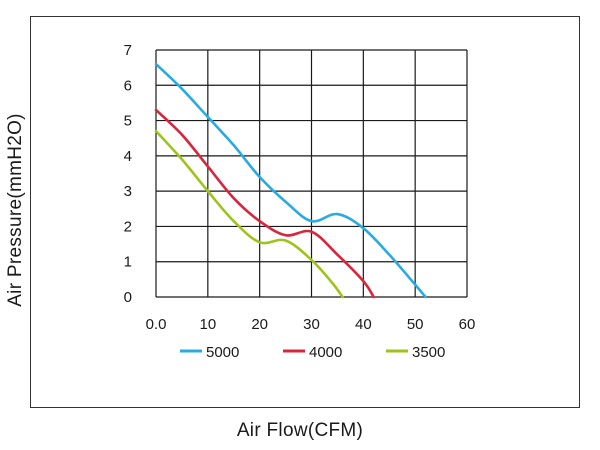  What do you see at coordinates (128, 191) in the screenshot?
I see `y-tick-label: 3` at bounding box center [128, 191].